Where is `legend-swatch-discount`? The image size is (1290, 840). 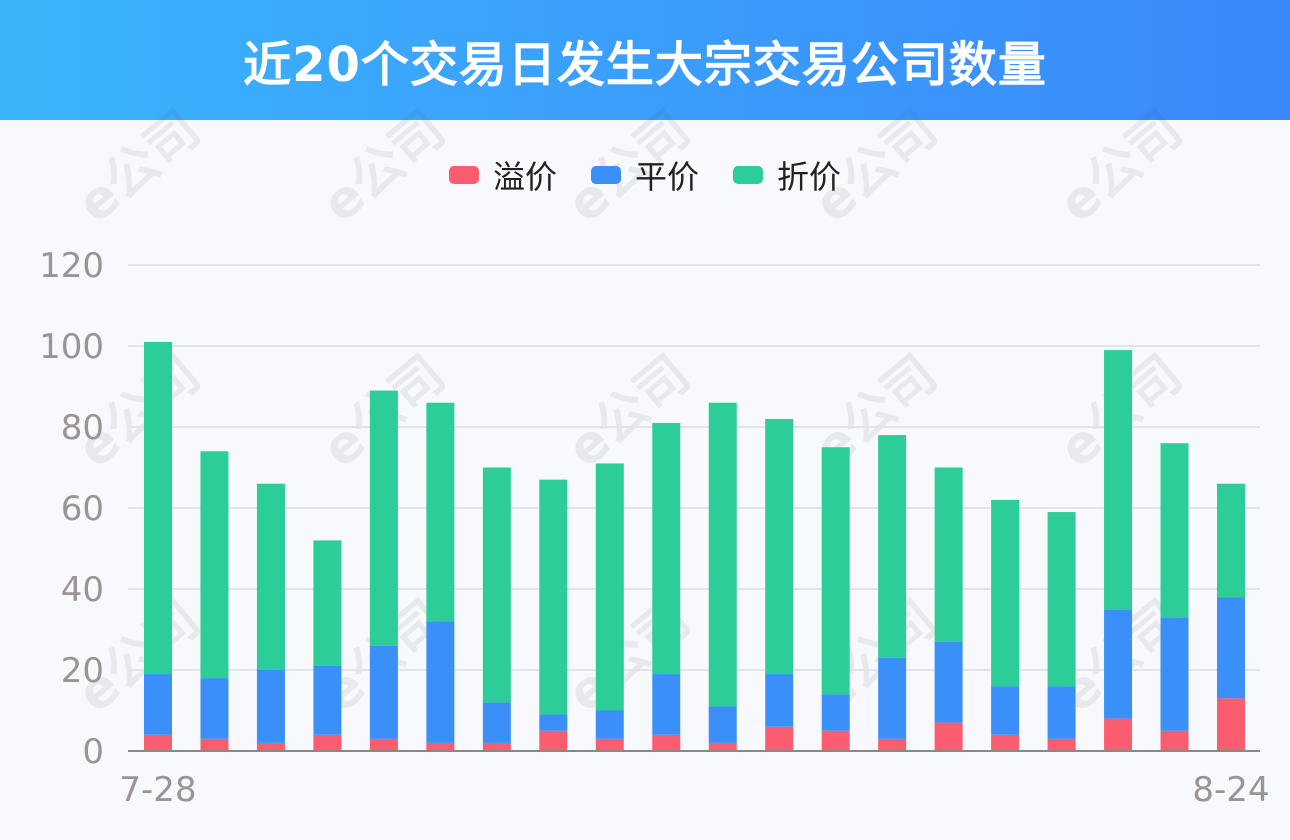
legend-swatch-discount is located at coordinates (748, 175).